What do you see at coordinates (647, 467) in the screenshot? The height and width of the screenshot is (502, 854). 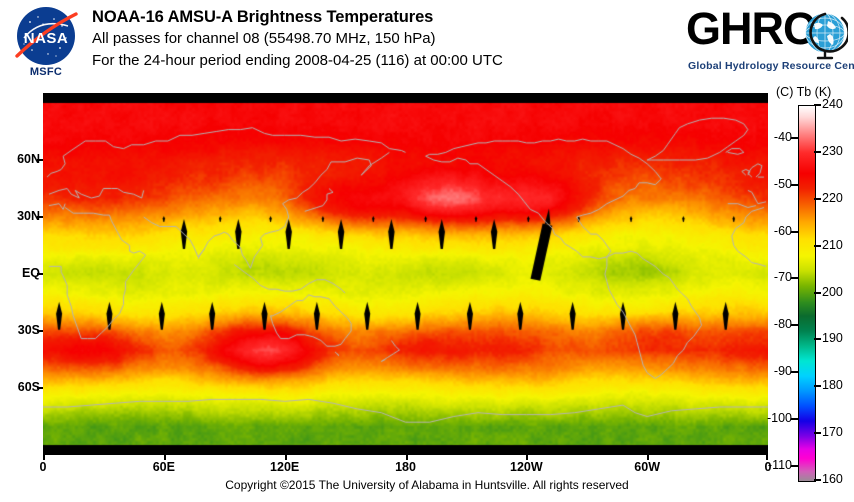 I see `longitude-tick-label: 60W` at bounding box center [647, 467].